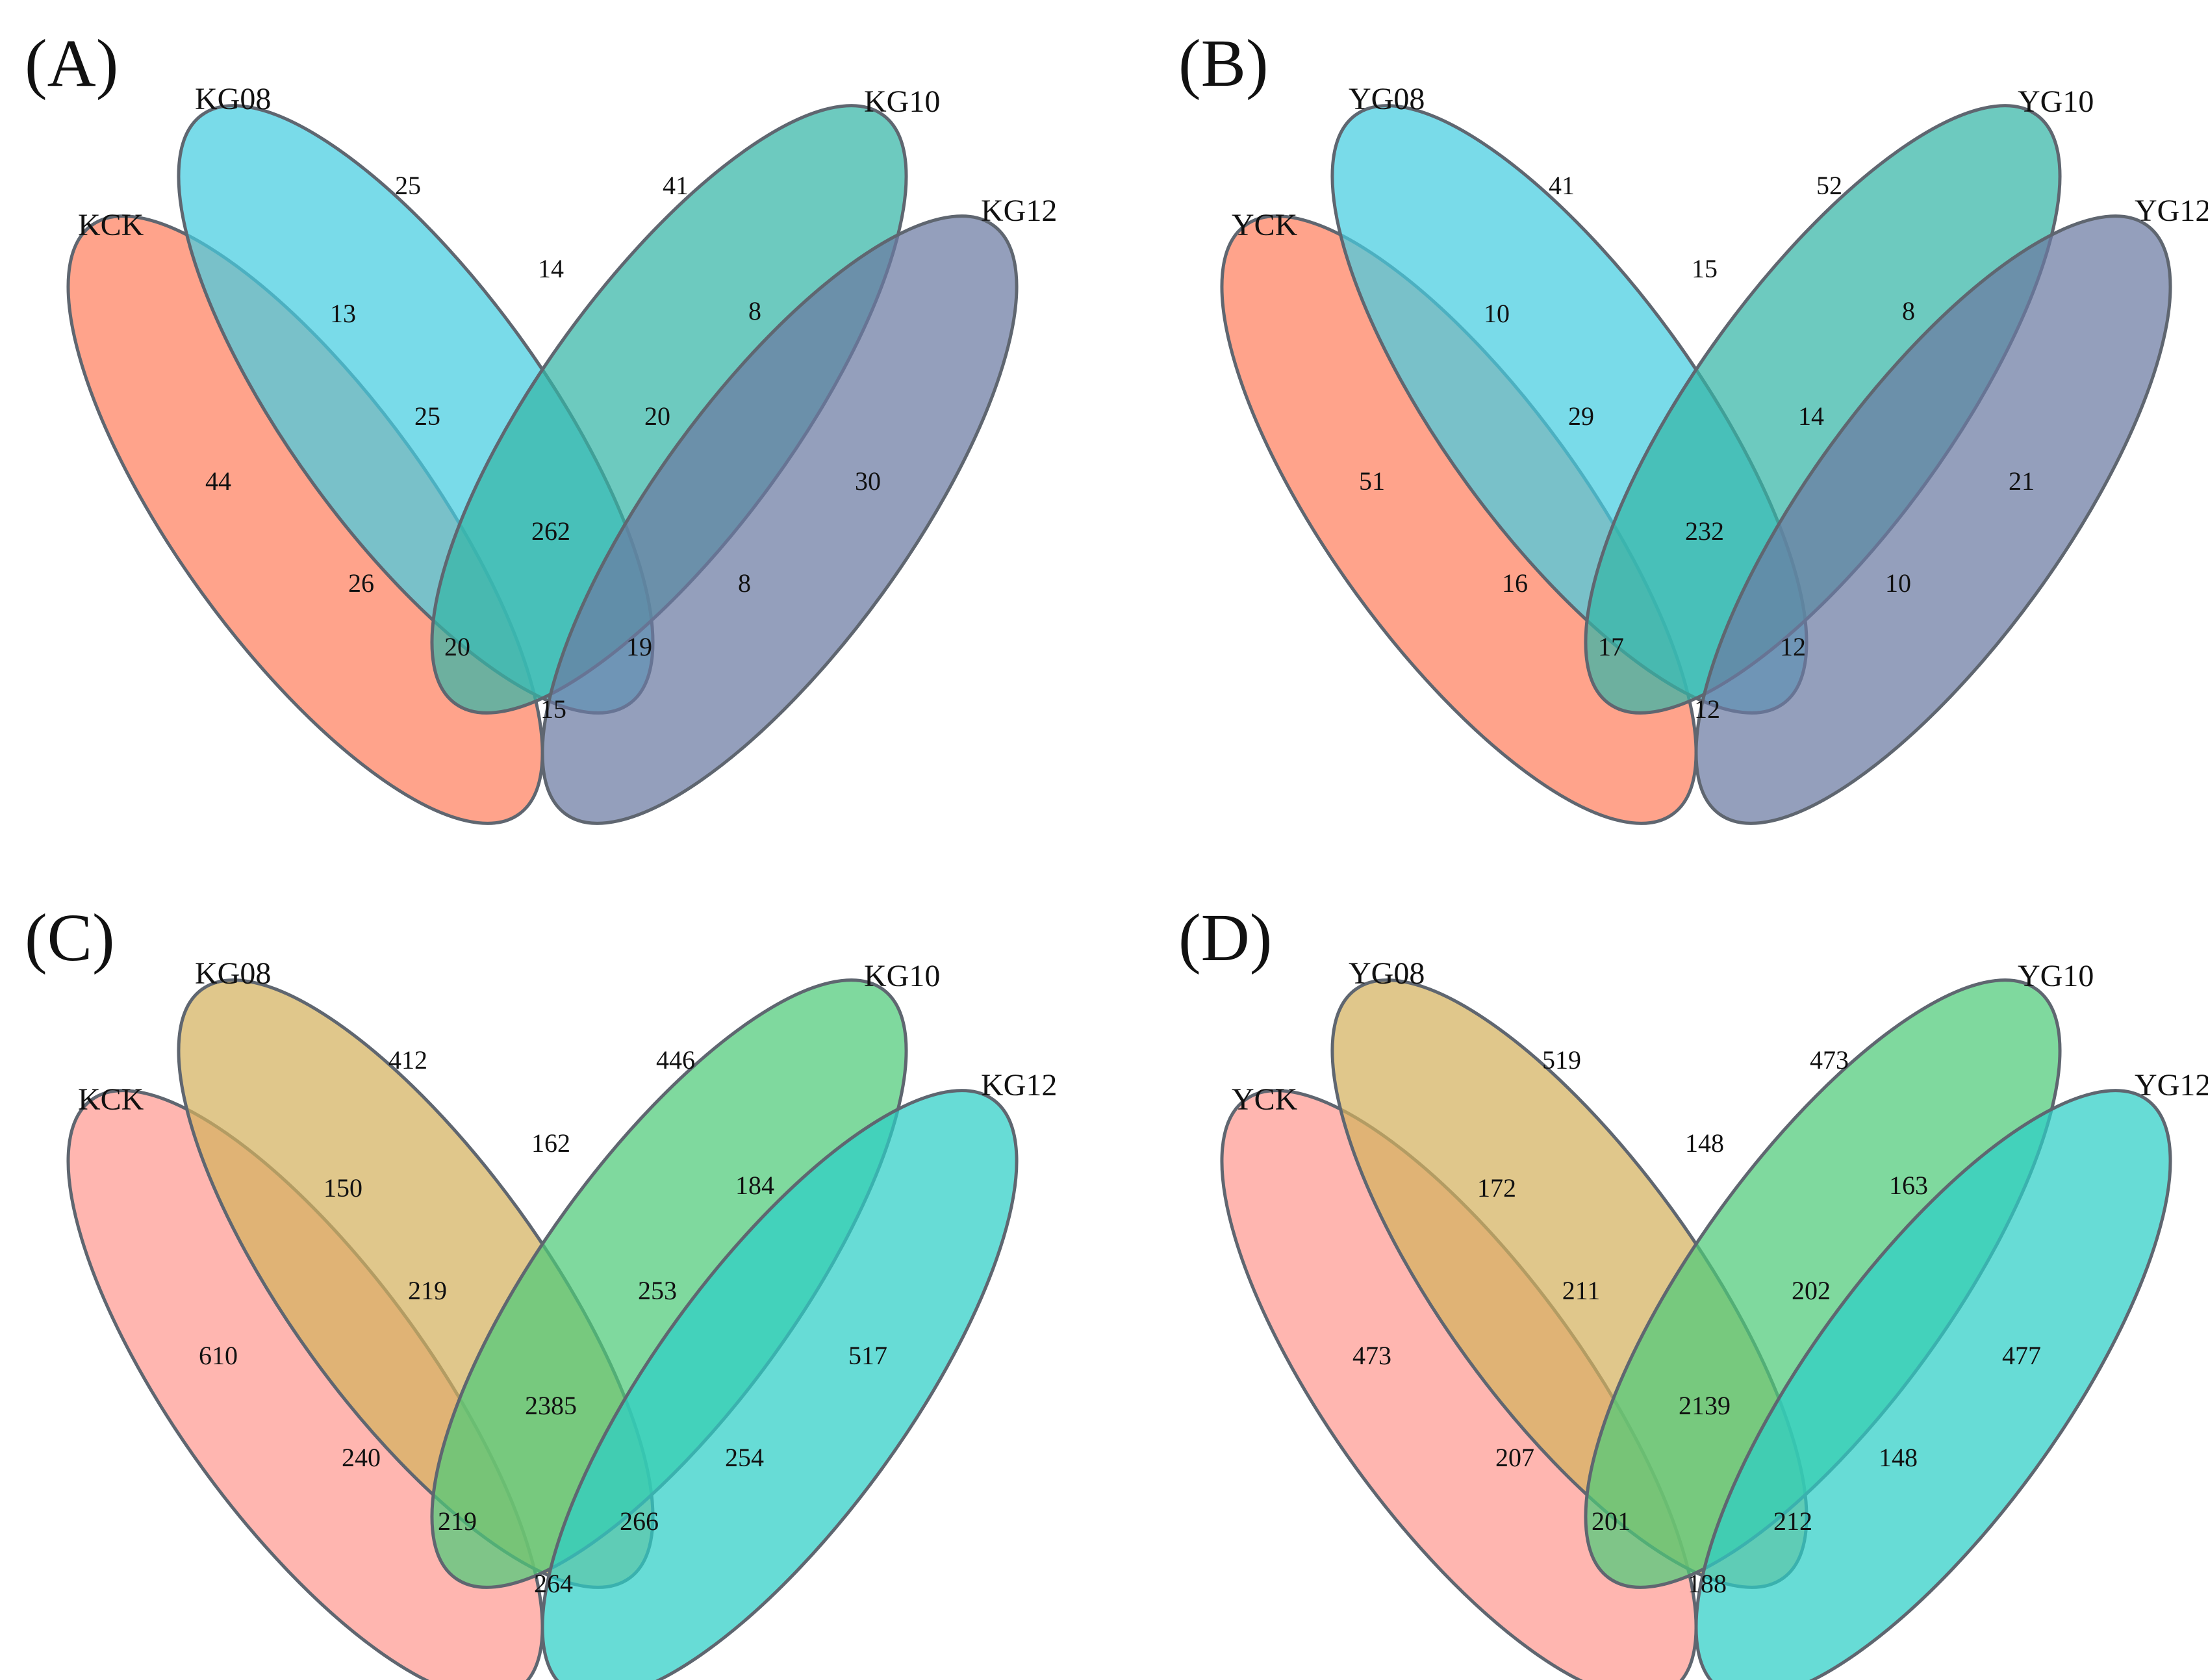  What do you see at coordinates (1497, 313) in the screenshot?
I see `region-count-s12: 10` at bounding box center [1497, 313].